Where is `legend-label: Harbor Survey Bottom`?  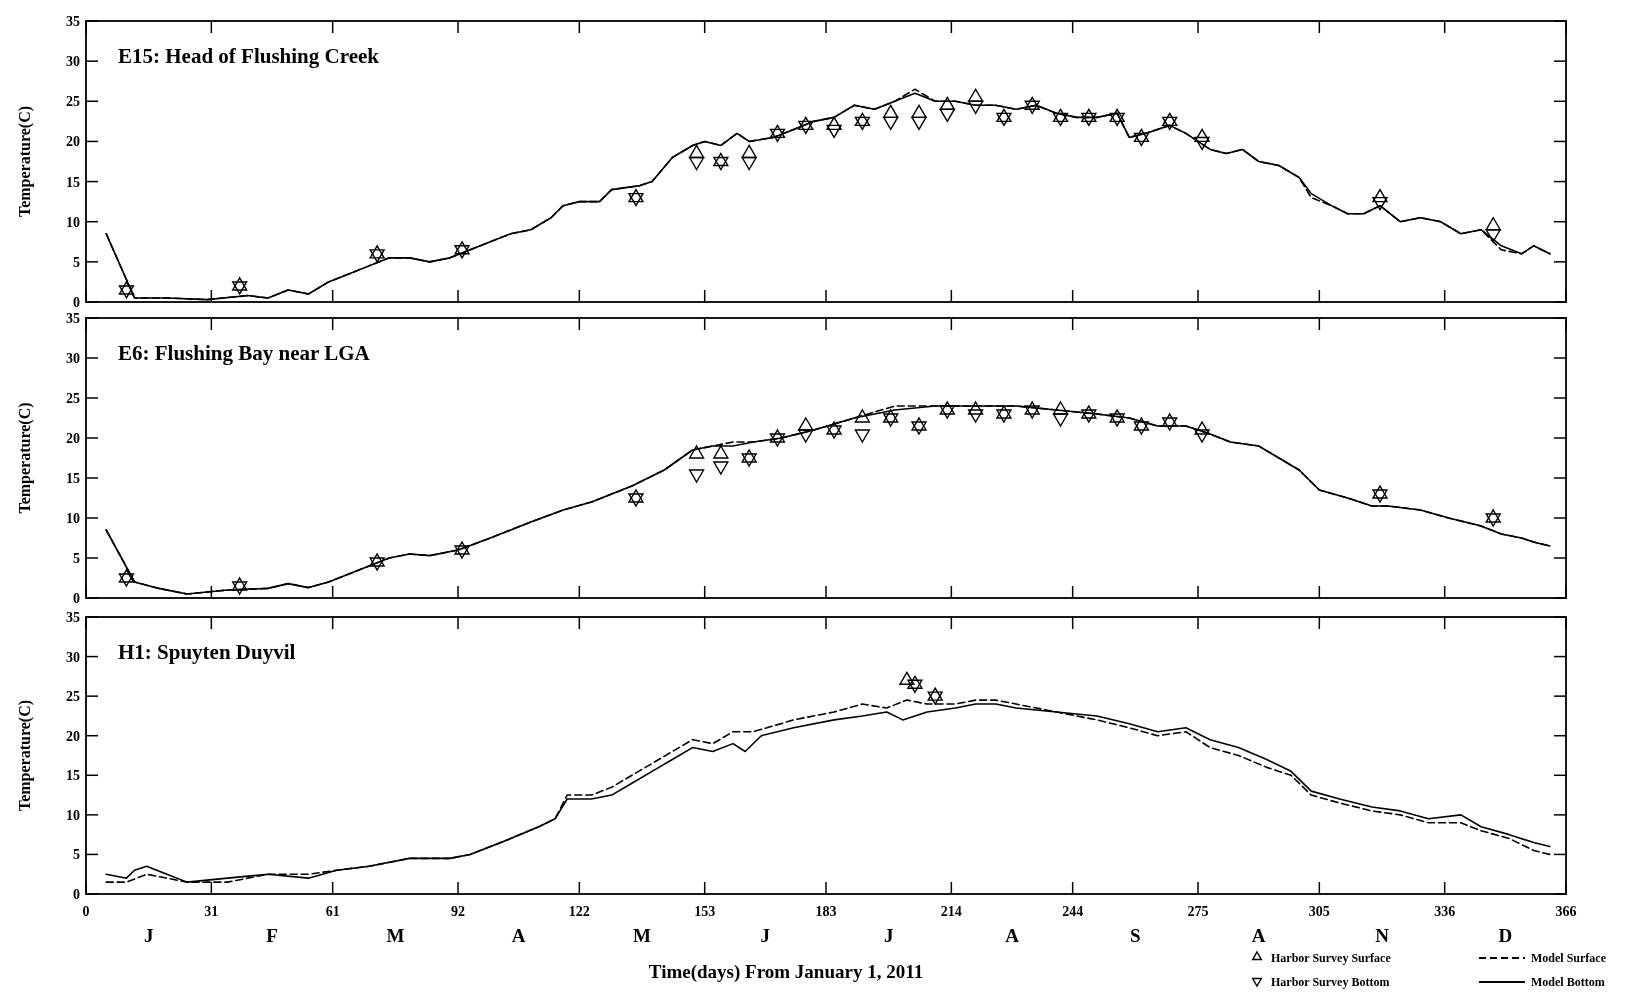 legend-label: Harbor Survey Bottom is located at coordinates (1330, 982).